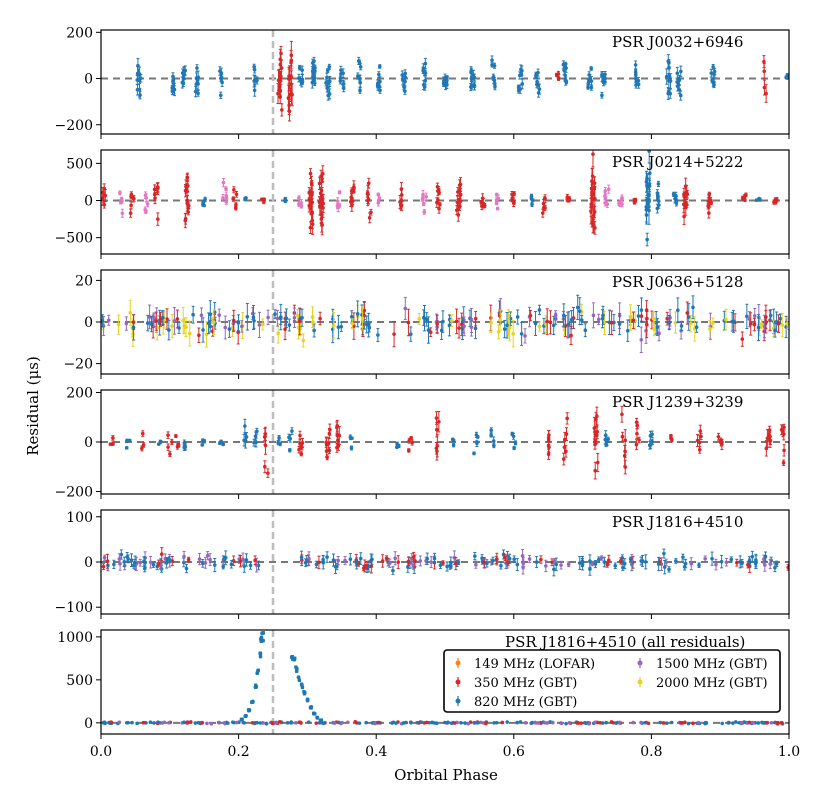 This screenshot has width=831, height=812. What do you see at coordinates (84, 281) in the screenshot?
I see `y-tick-label: 20` at bounding box center [84, 281].